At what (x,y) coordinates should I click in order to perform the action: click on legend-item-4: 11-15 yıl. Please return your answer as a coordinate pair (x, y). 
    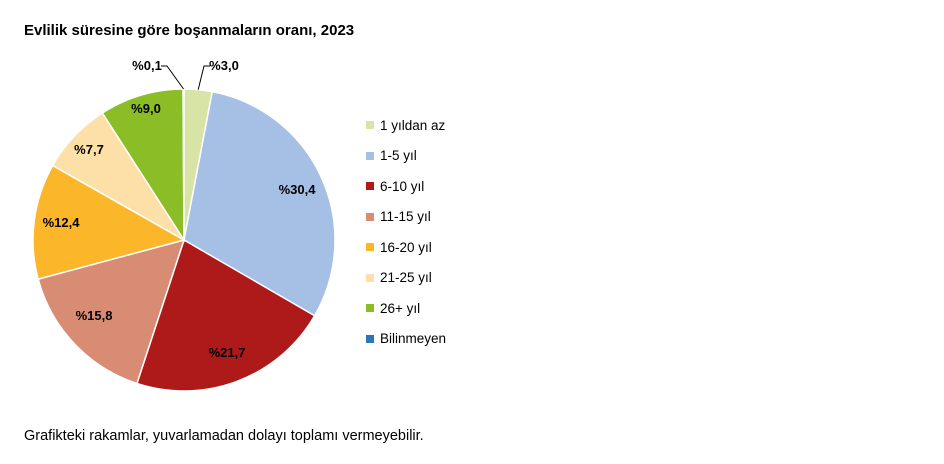
    Looking at the image, I should click on (406, 217).